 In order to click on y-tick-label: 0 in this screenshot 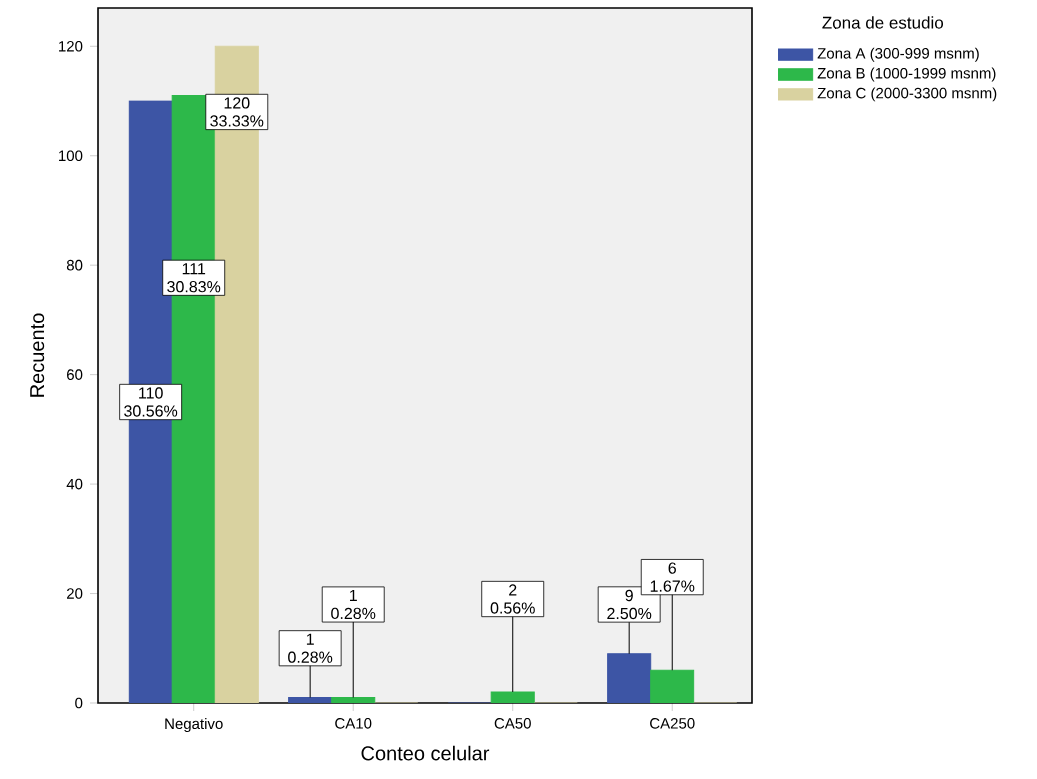, I will do `click(79, 703)`.